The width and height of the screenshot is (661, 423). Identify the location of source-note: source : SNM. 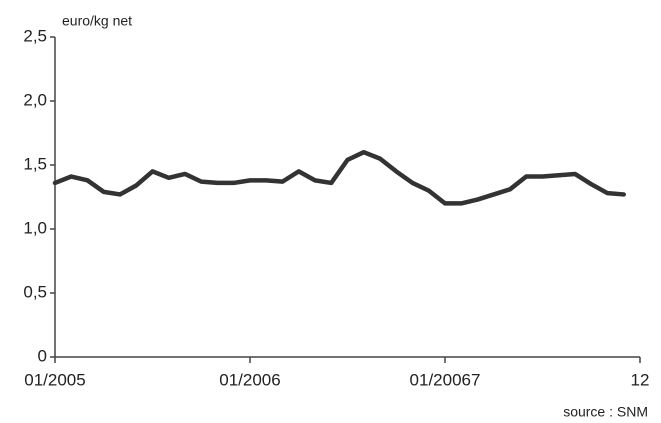
(605, 412).